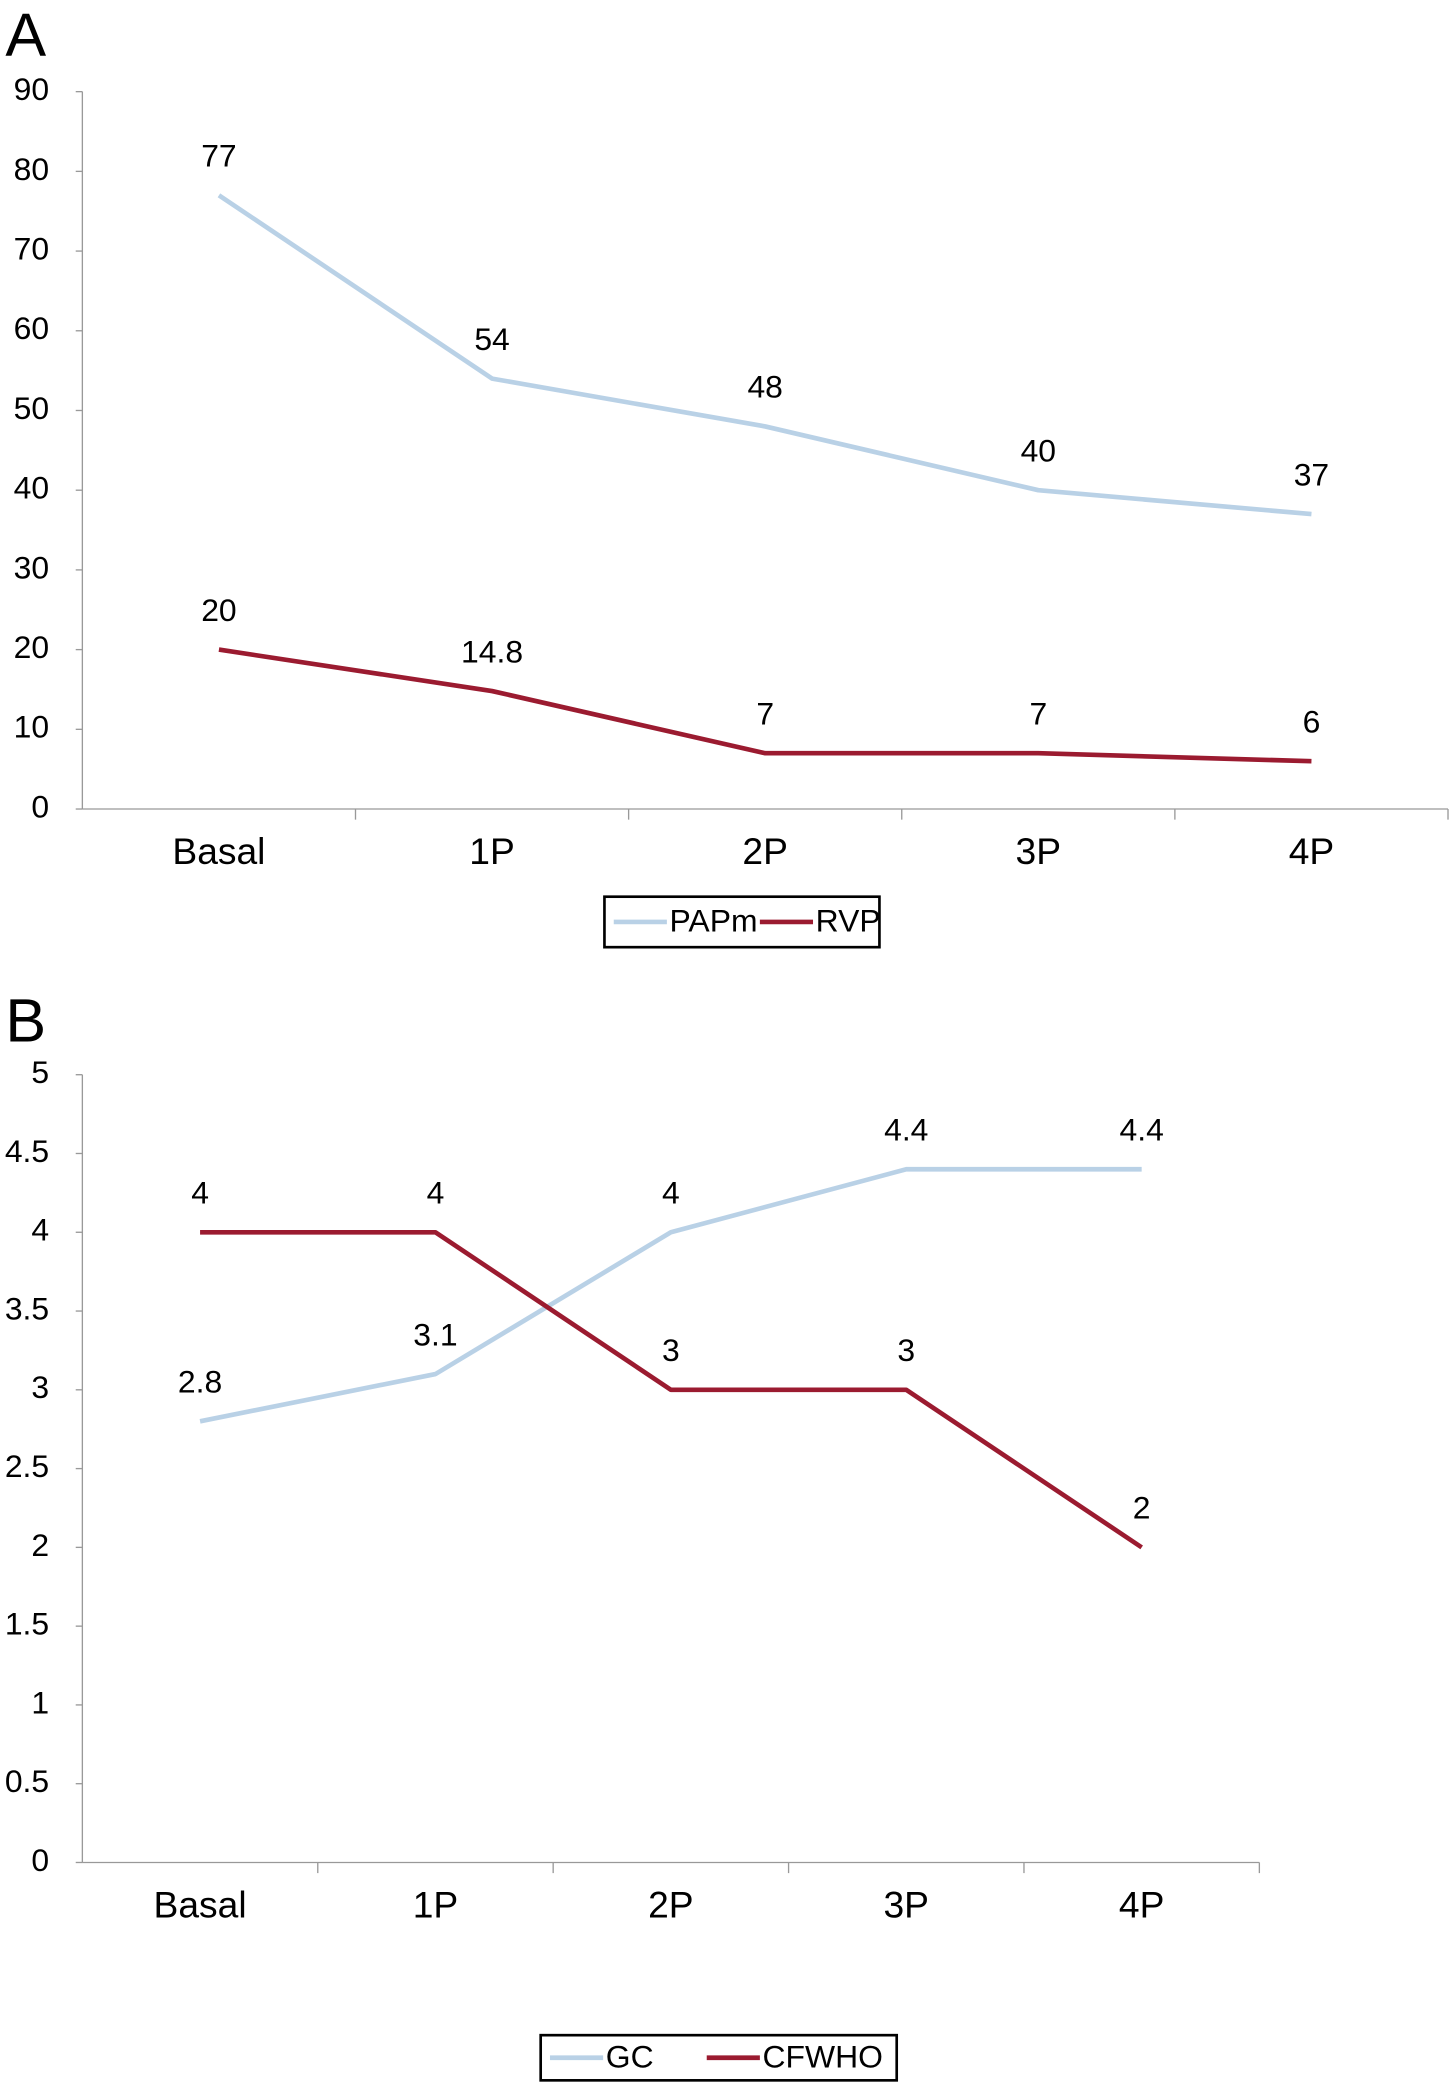  I want to click on data-label: 48, so click(764, 387).